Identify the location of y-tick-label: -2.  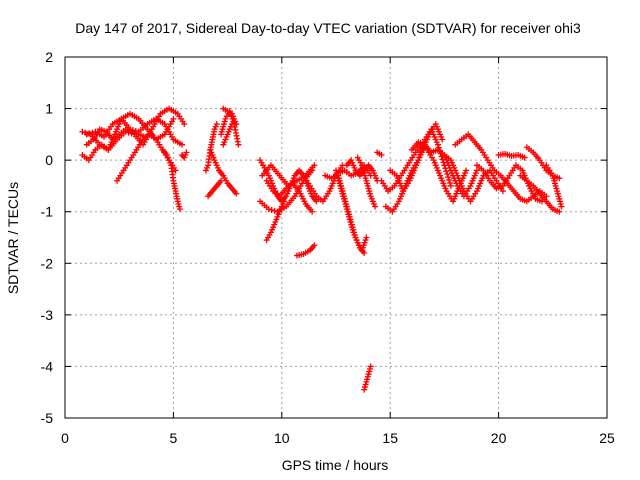
(47, 263).